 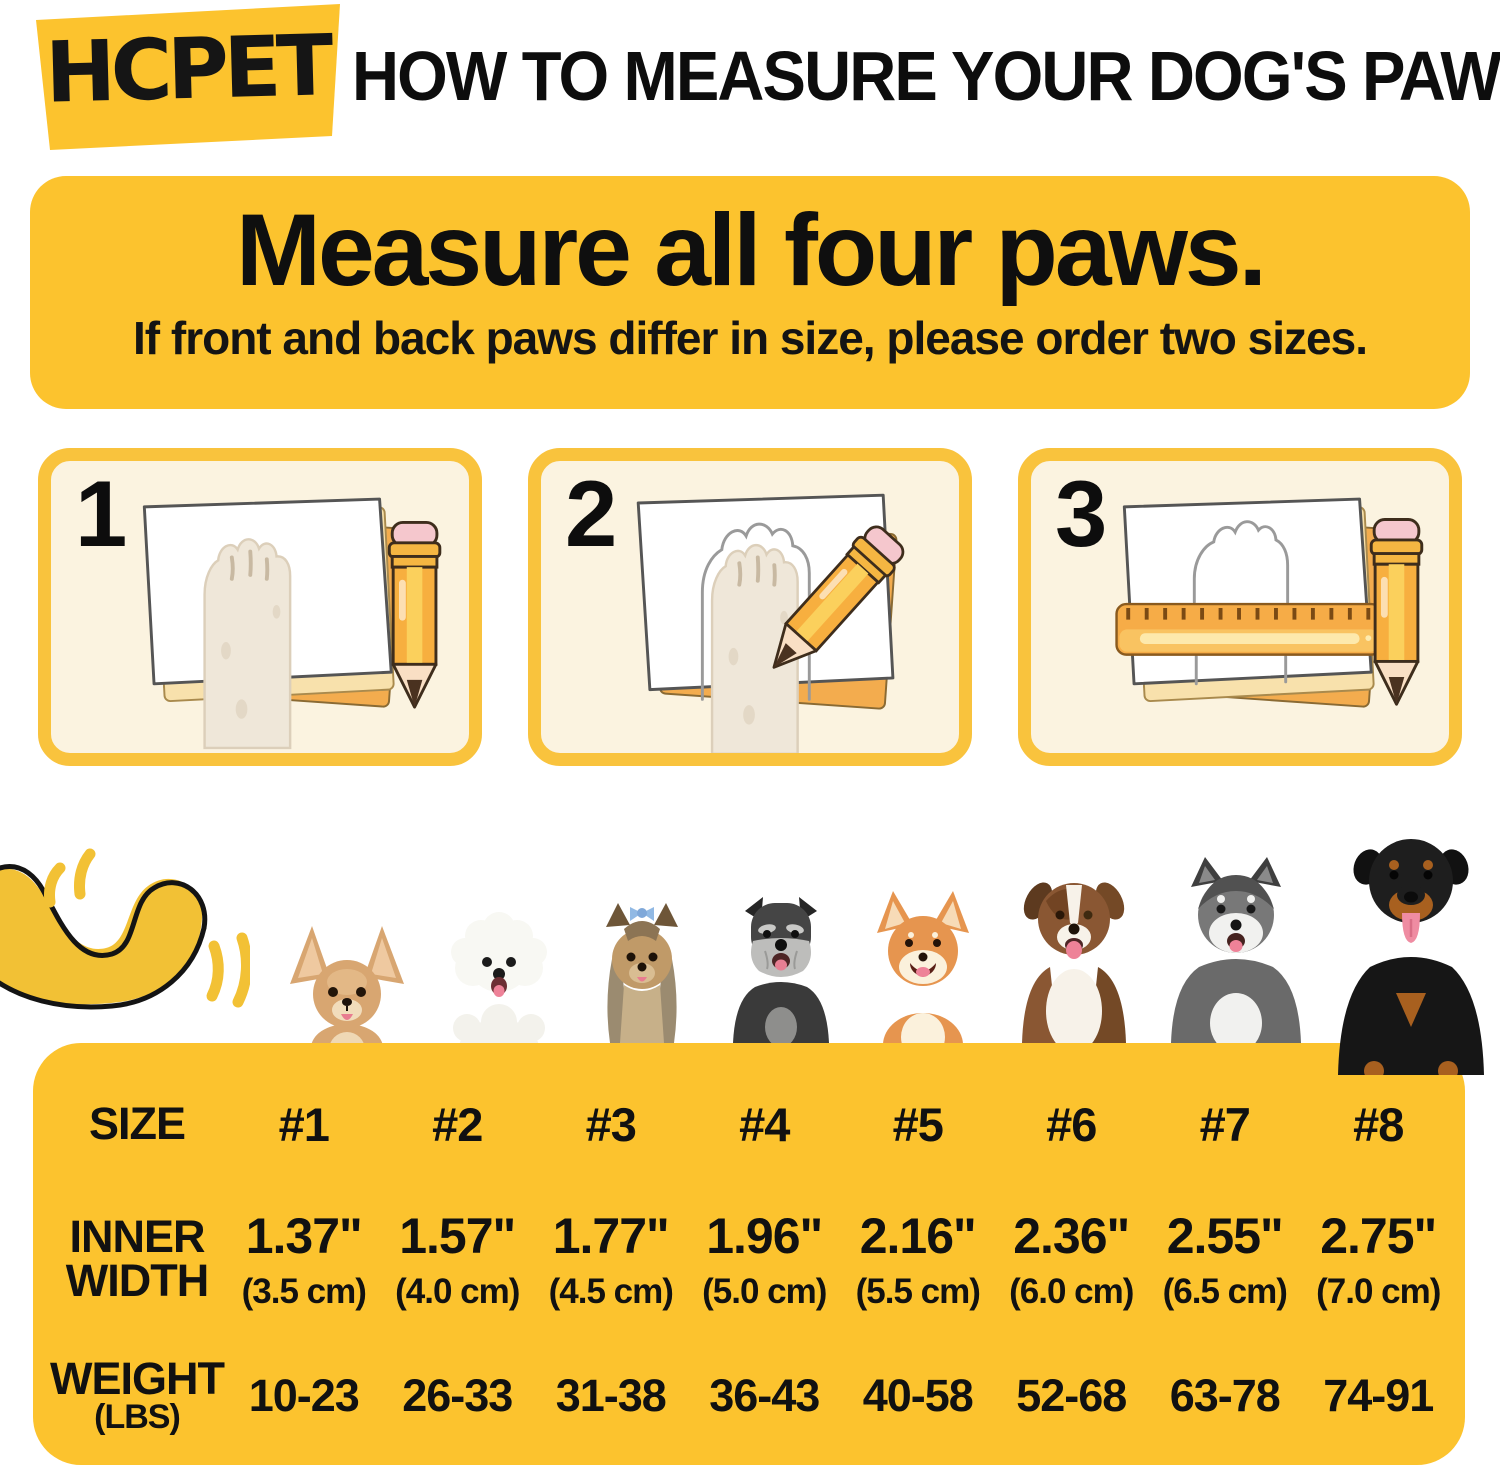 I want to click on brand-logo: HCPET, so click(x=187, y=77).